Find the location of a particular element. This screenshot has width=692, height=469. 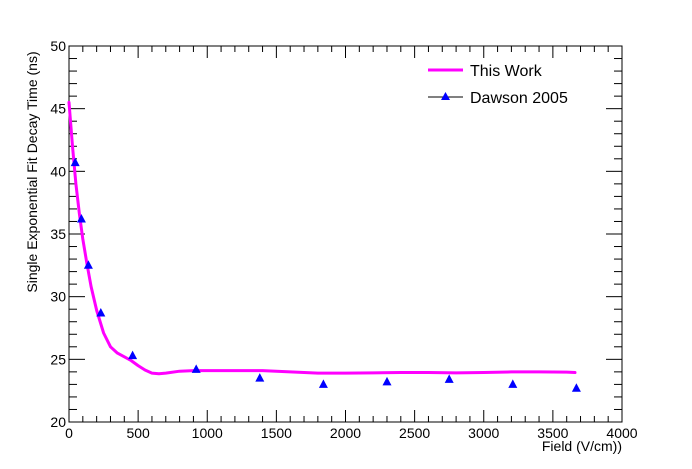

y-tick-label: 45 is located at coordinates (58, 109).